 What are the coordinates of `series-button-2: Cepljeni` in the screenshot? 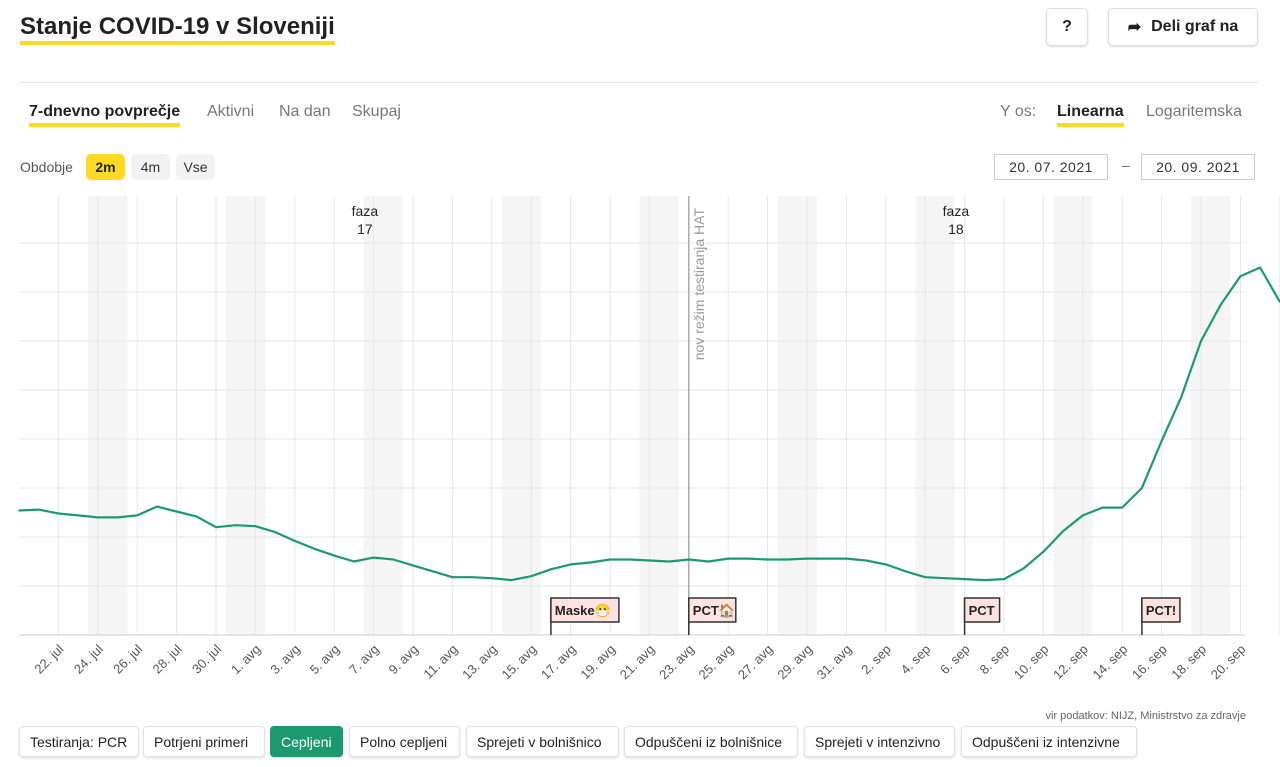 It's located at (306, 741).